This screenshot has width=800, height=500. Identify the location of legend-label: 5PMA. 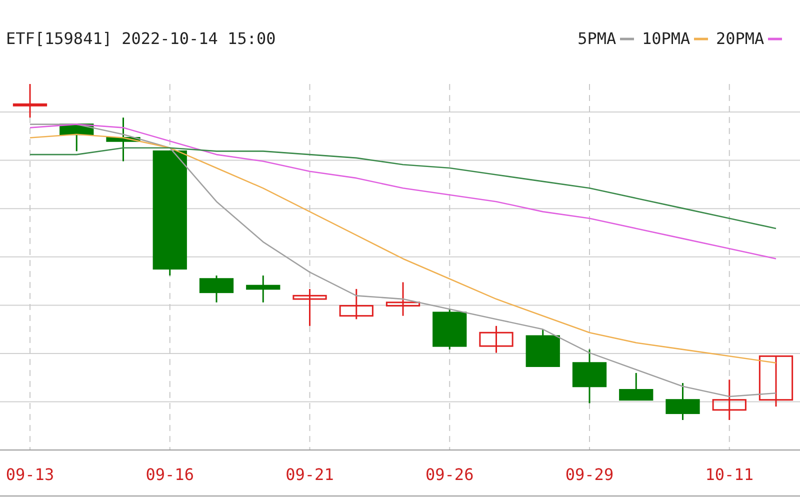
(597, 38).